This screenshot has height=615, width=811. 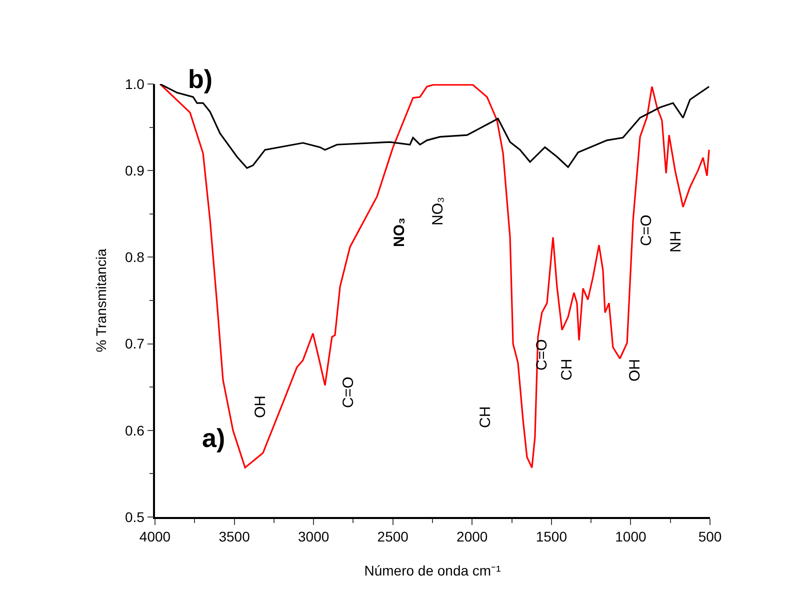 What do you see at coordinates (134, 430) in the screenshot?
I see `y-tick-label: 0.6` at bounding box center [134, 430].